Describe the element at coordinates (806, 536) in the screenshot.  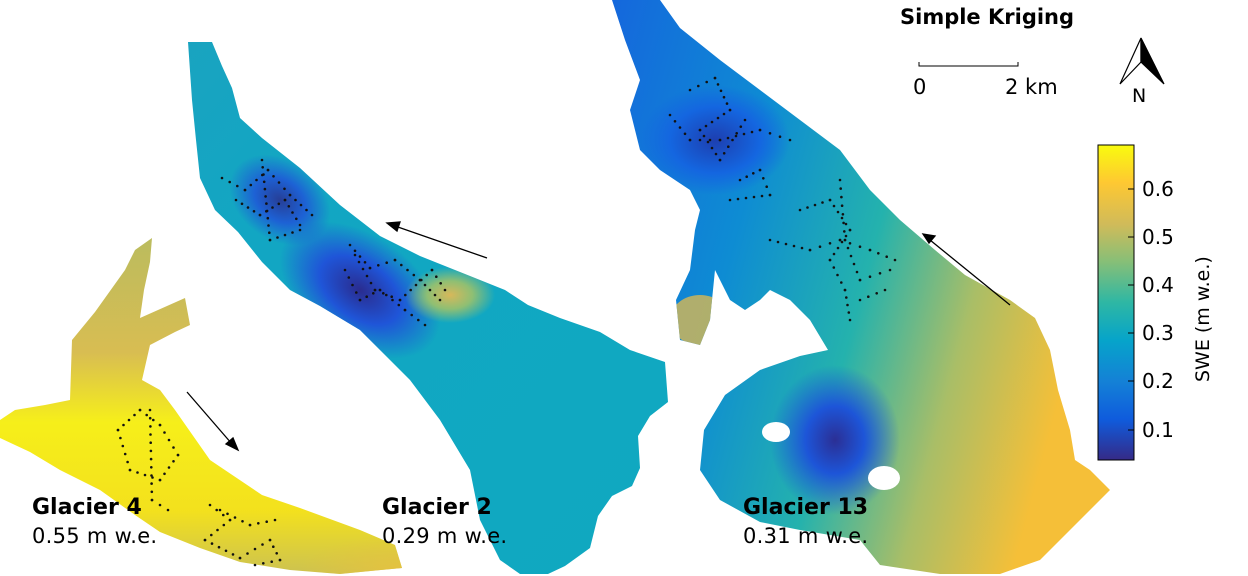
I see `glacier-13-mean-swe: 0.31 m w.e.` at that location.